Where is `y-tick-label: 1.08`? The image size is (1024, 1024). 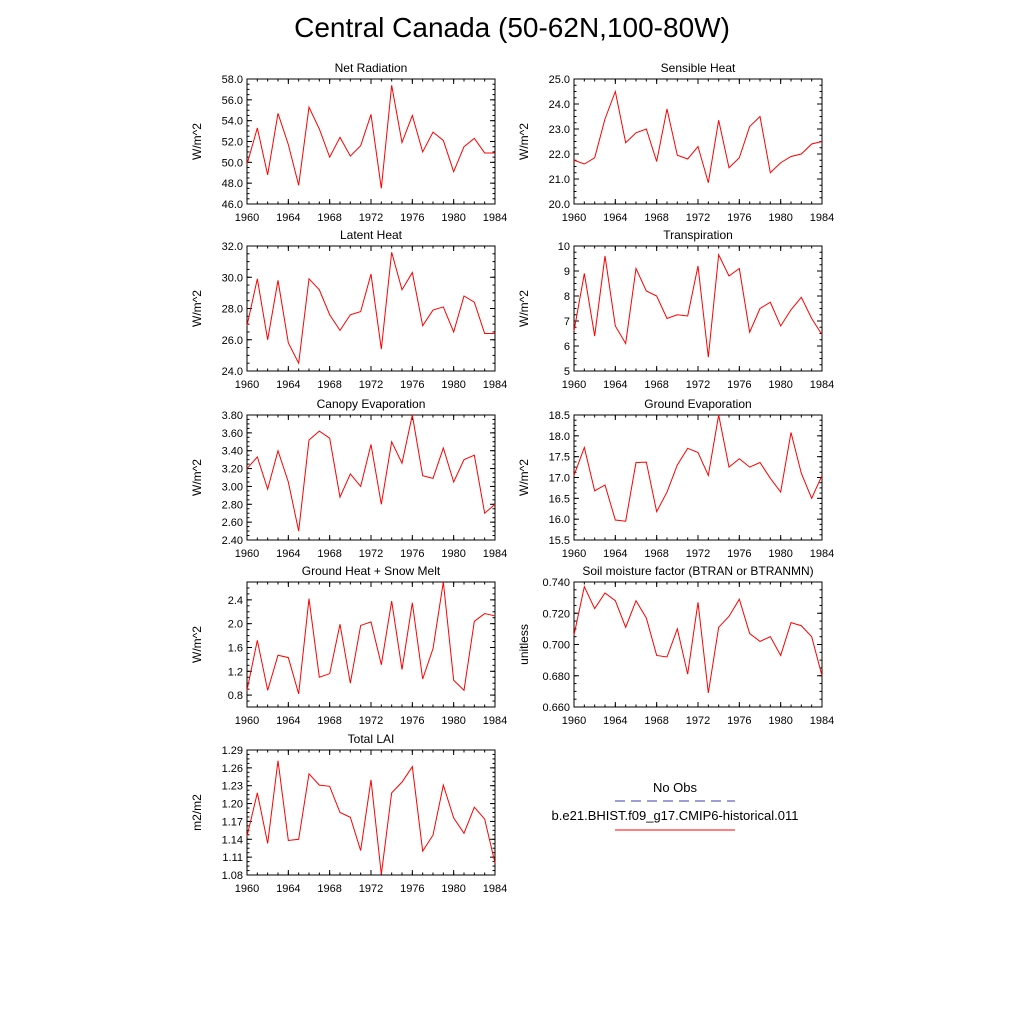 y-tick-label: 1.08 is located at coordinates (232, 876).